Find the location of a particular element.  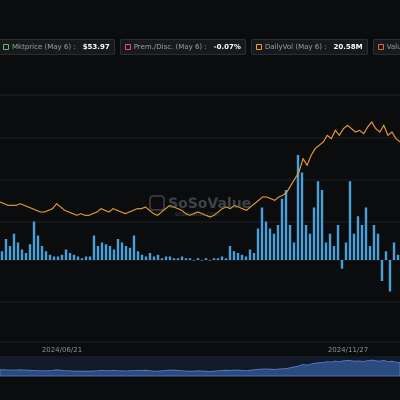

legend-dailyvol-value: 20.58M is located at coordinates (348, 47).